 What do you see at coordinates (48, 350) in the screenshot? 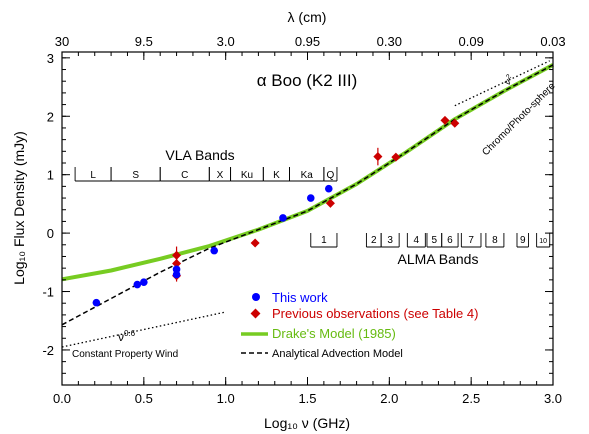
I see `y-tick-label: -2` at bounding box center [48, 350].